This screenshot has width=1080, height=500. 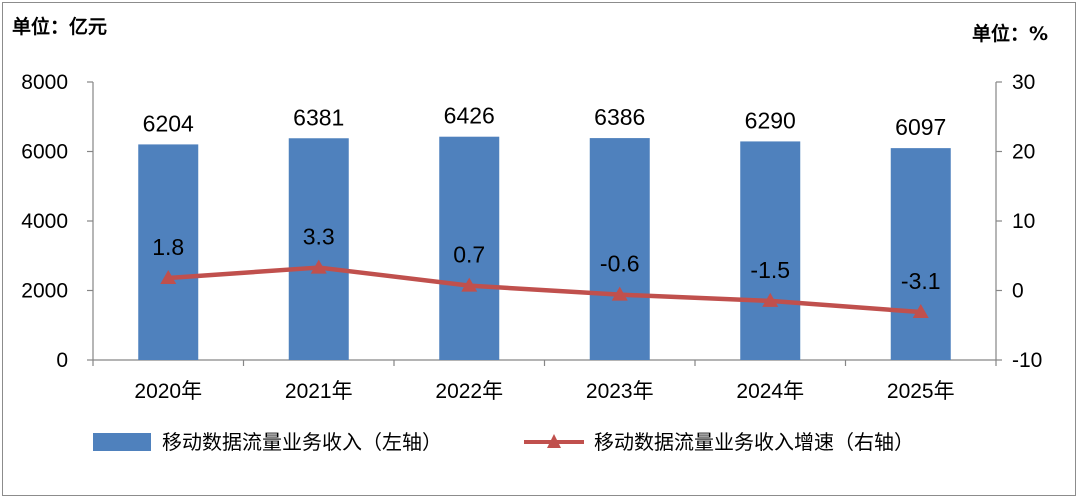 I want to click on x-tick-label: 2024年, so click(x=770, y=391).